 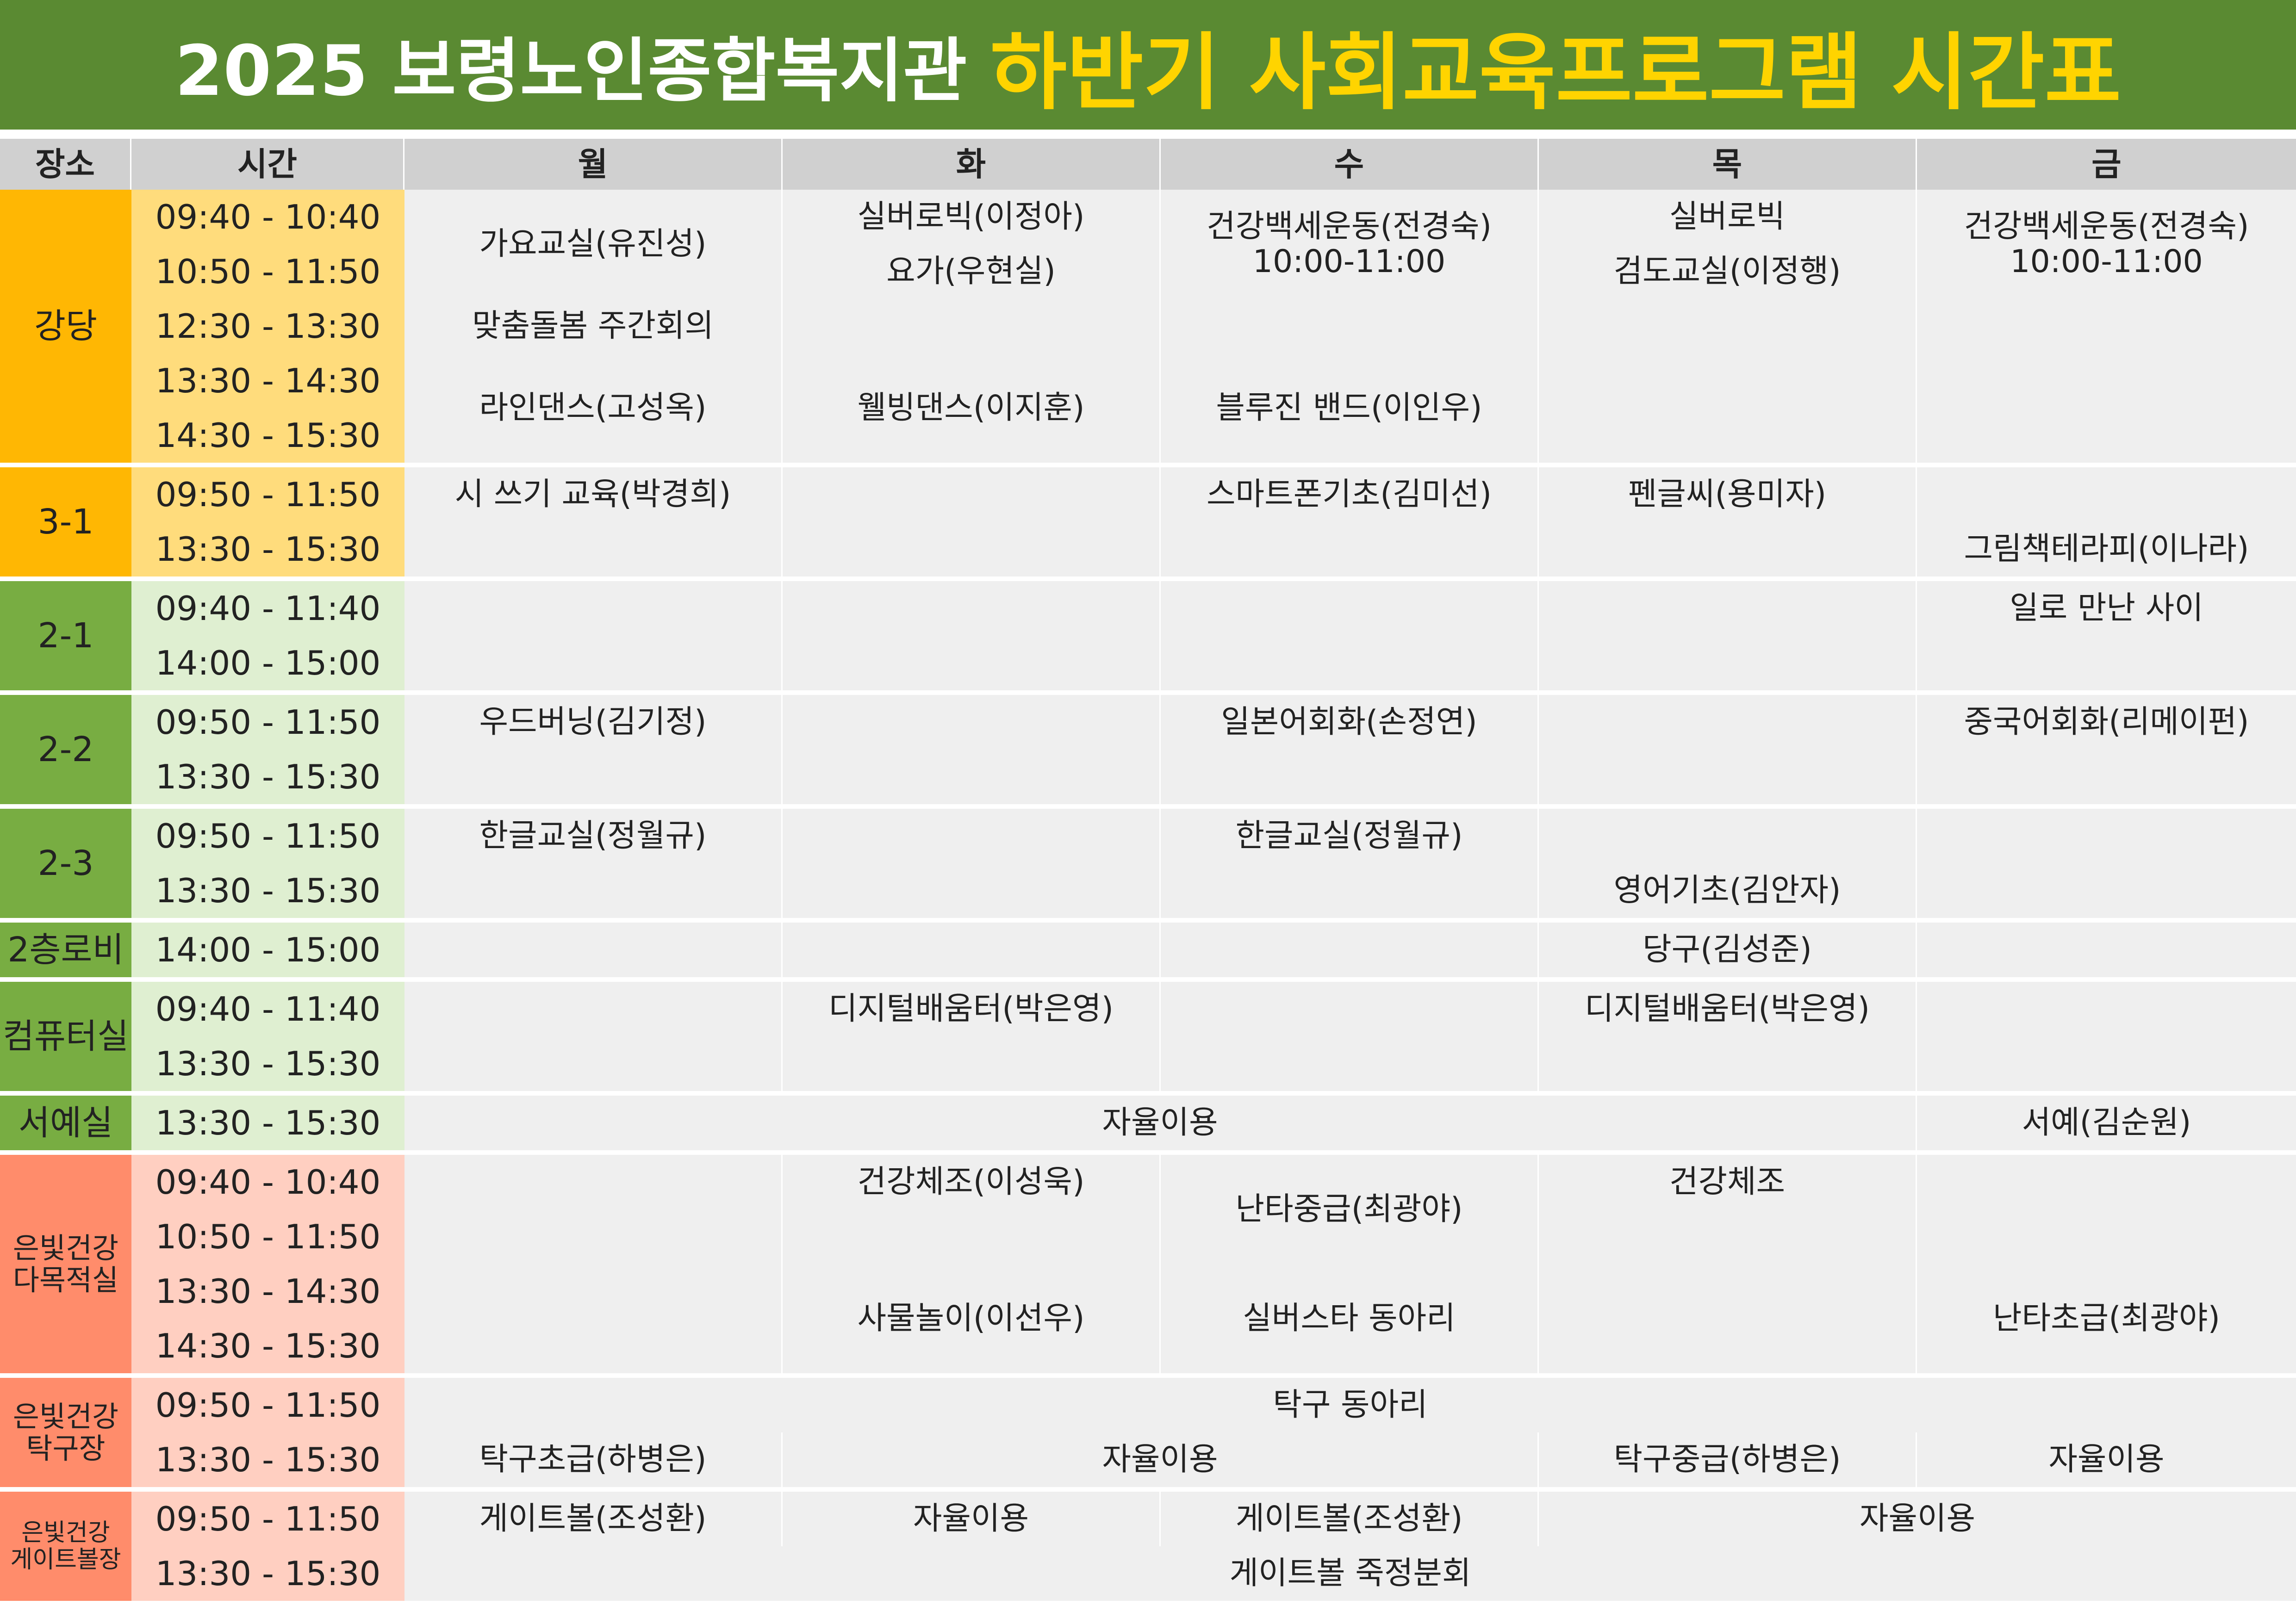 What do you see at coordinates (1728, 1459) in the screenshot?
I see `program-cell: 탁구중급(하병은)` at bounding box center [1728, 1459].